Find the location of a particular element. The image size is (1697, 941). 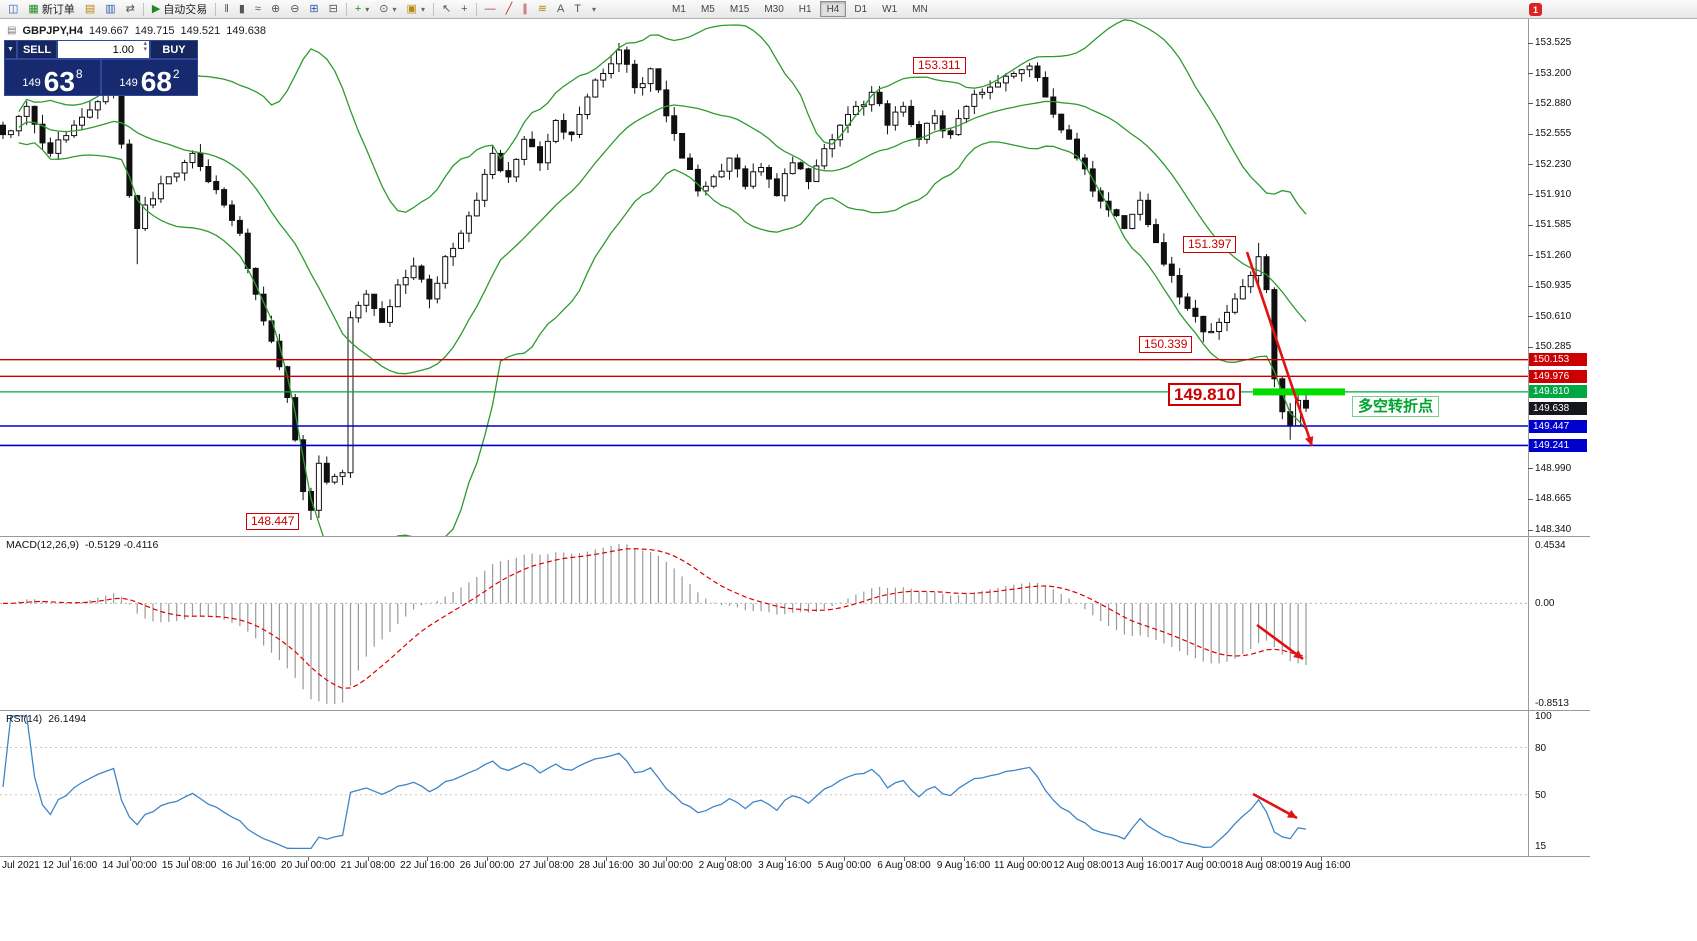

trendline-tool-button: ╱ is located at coordinates (509, 9).